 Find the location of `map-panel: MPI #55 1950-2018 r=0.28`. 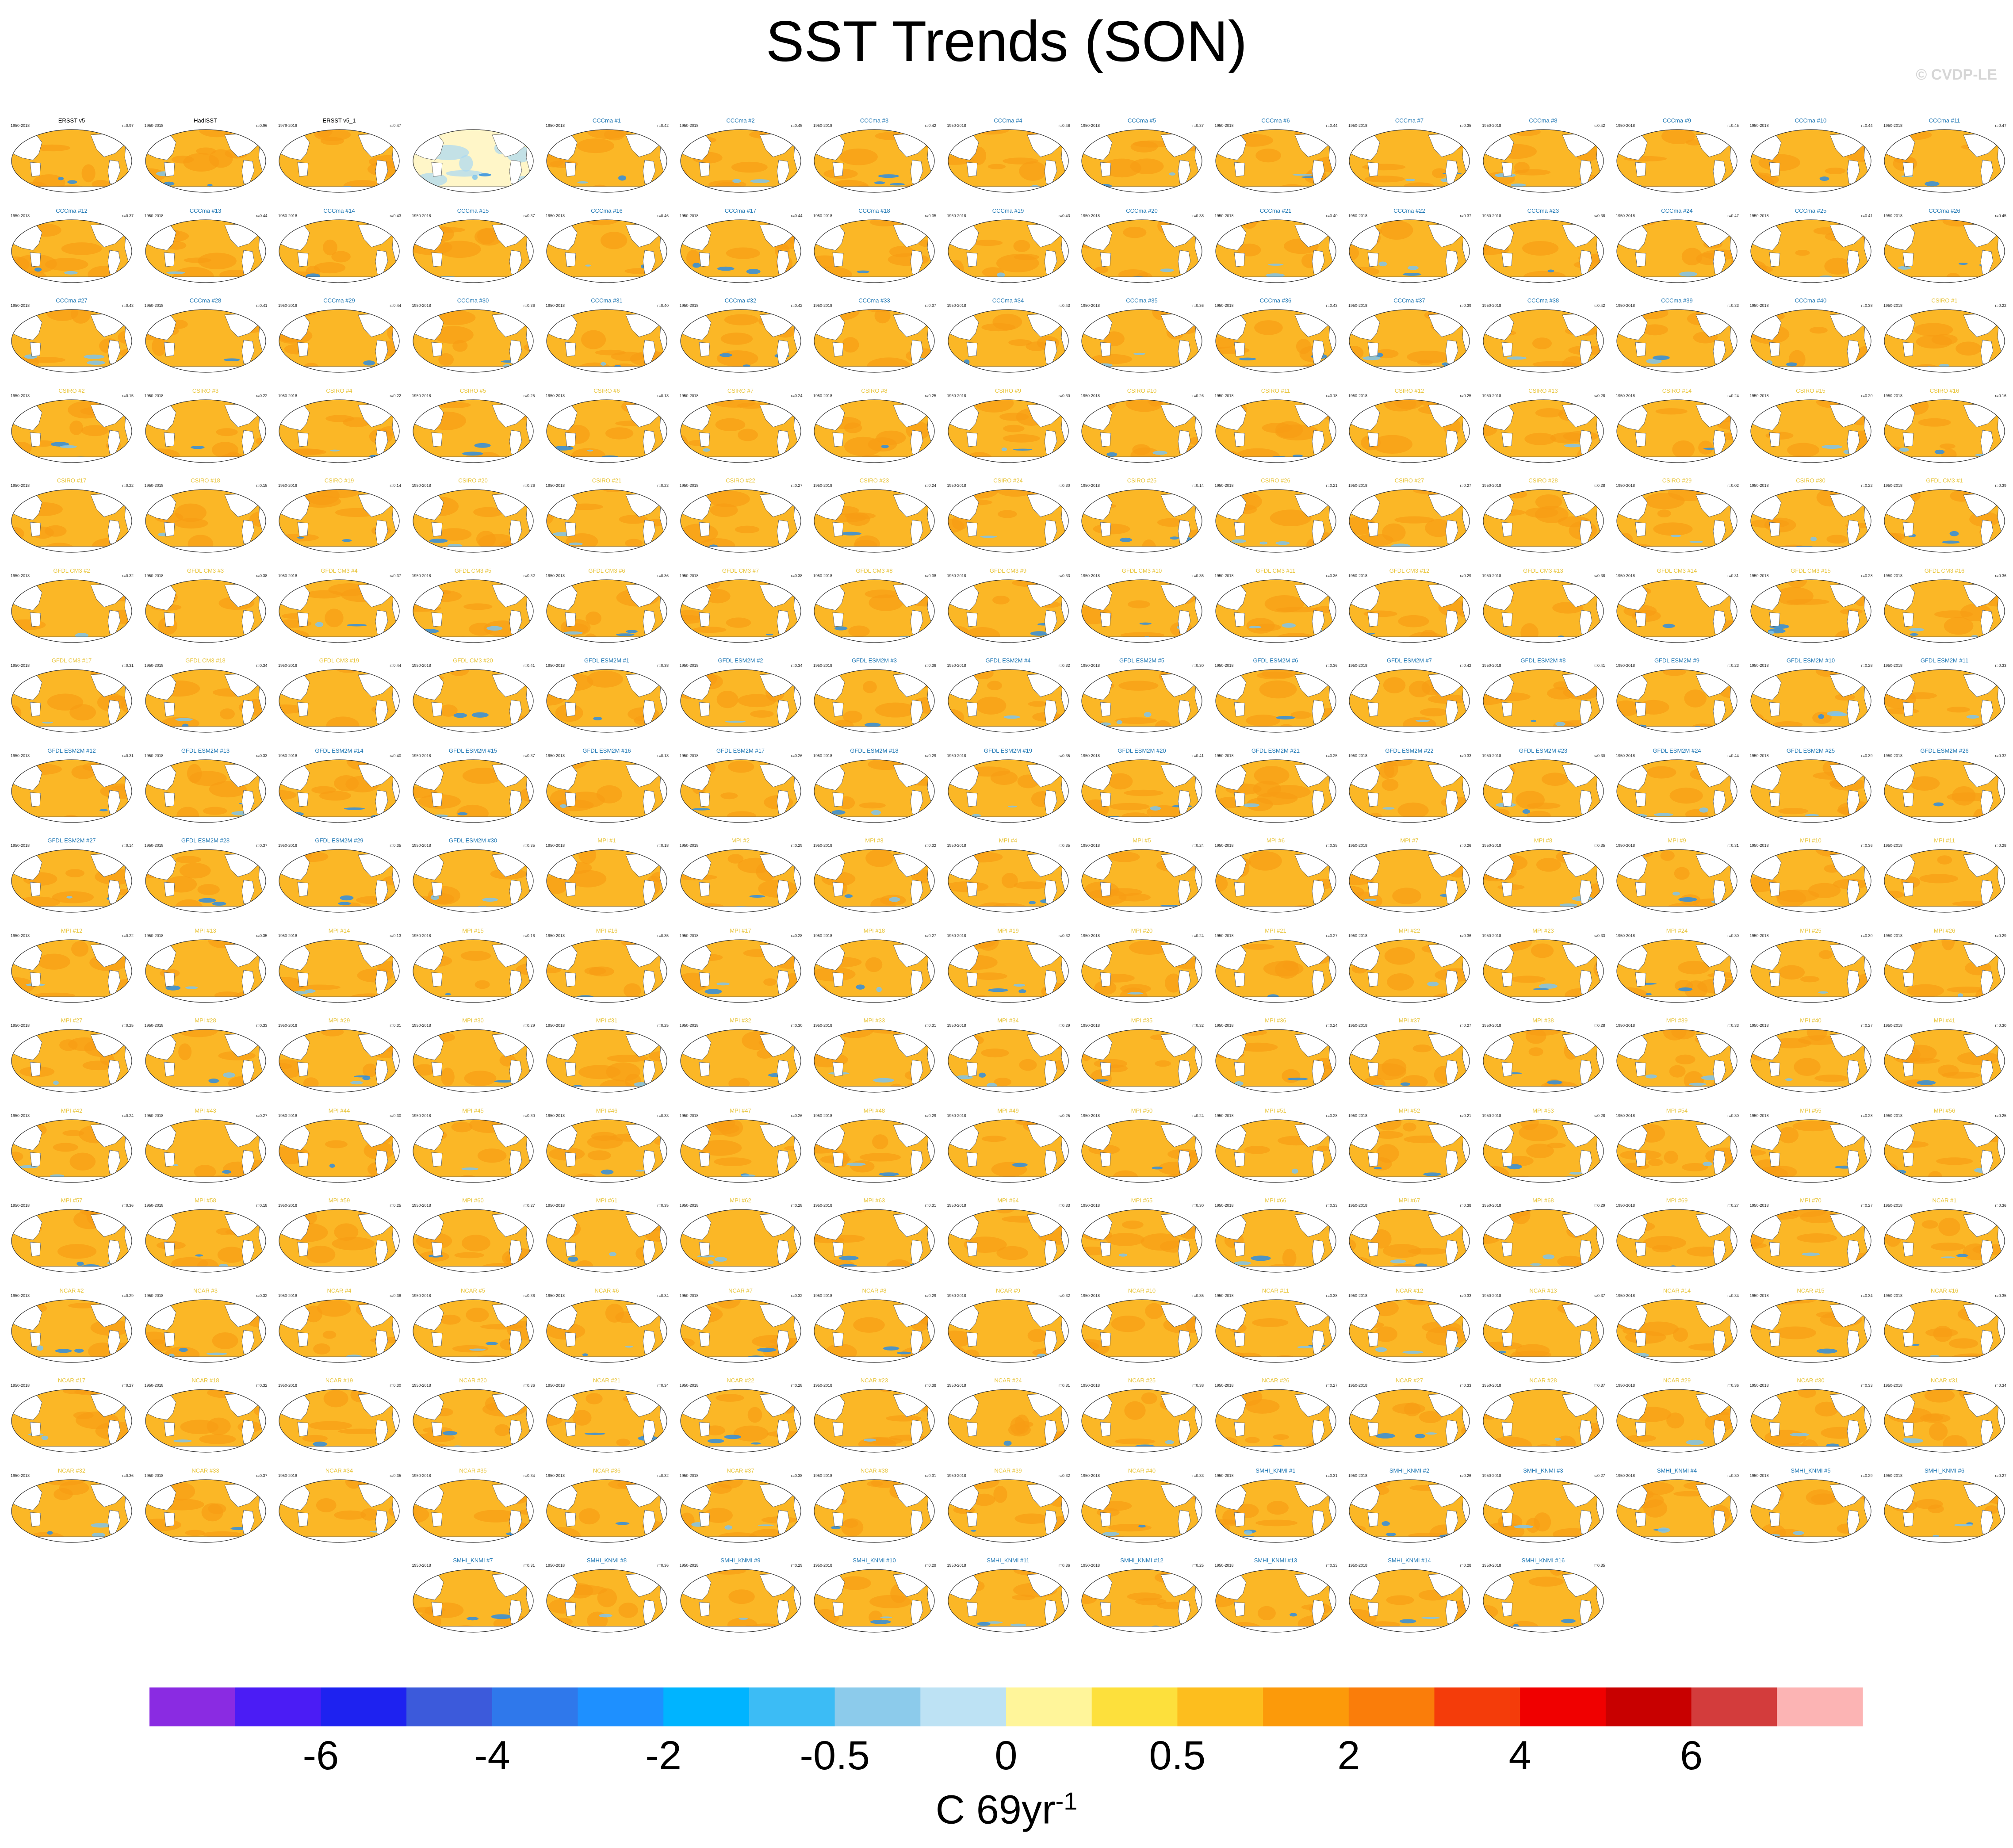

map-panel: MPI #55 1950-2018 r=0.28 is located at coordinates (1811, 1145).